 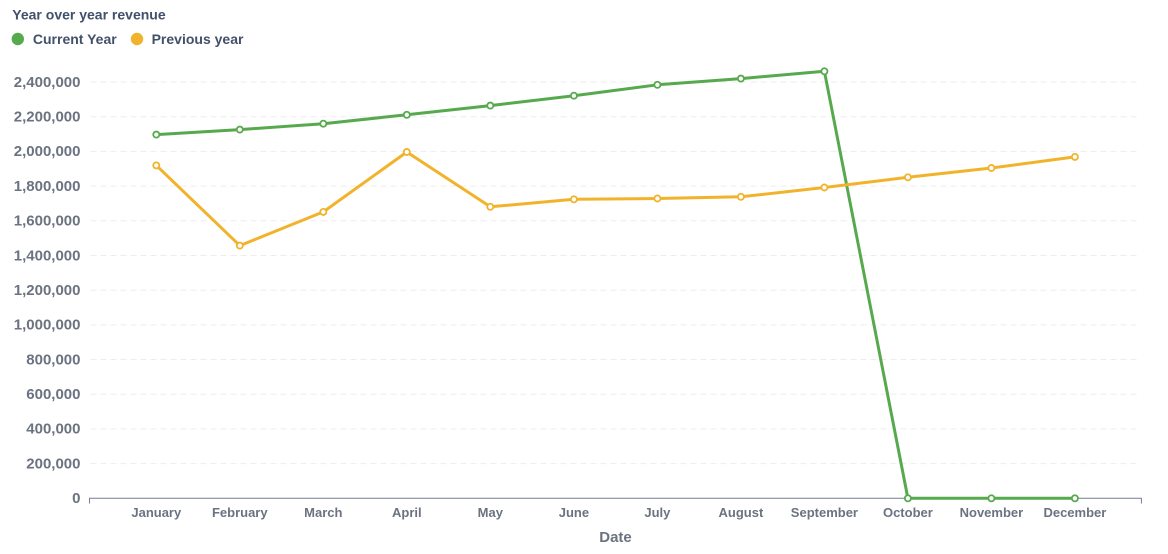 What do you see at coordinates (47, 82) in the screenshot?
I see `svg-text: 2,400,000` at bounding box center [47, 82].